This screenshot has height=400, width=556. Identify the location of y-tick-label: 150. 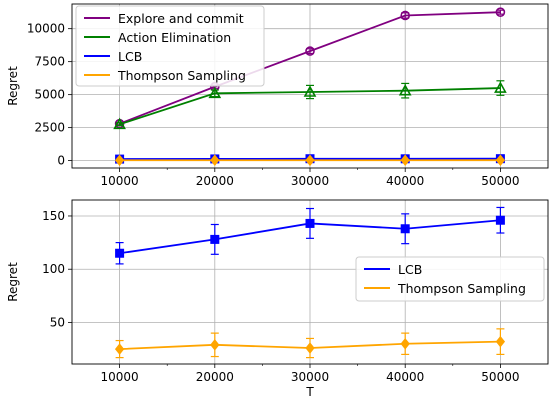
(53, 216).